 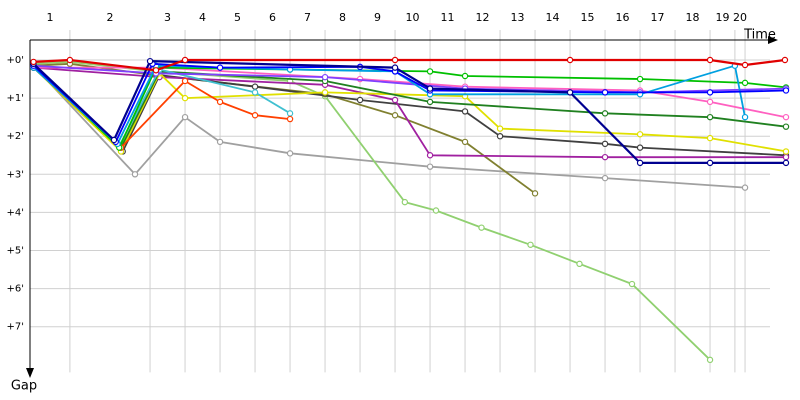 What do you see at coordinates (623, 17) in the screenshot?
I see `x-tick-label: 16` at bounding box center [623, 17].